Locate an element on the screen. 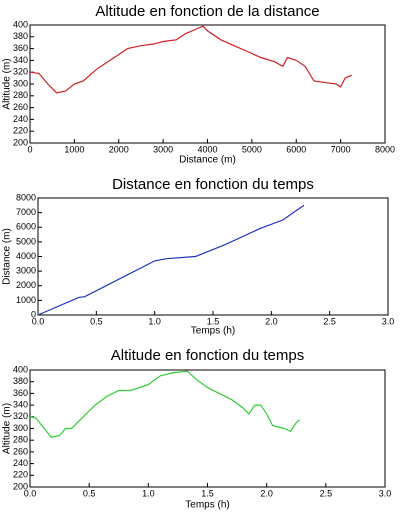 The image size is (400, 517). y-tick-label: 1000 is located at coordinates (26, 300).